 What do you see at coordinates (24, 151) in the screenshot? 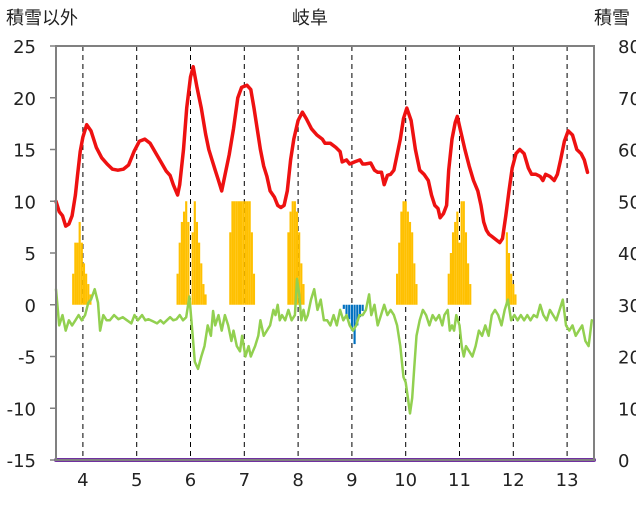
I see `y-left-tick-label: 15` at bounding box center [24, 151].